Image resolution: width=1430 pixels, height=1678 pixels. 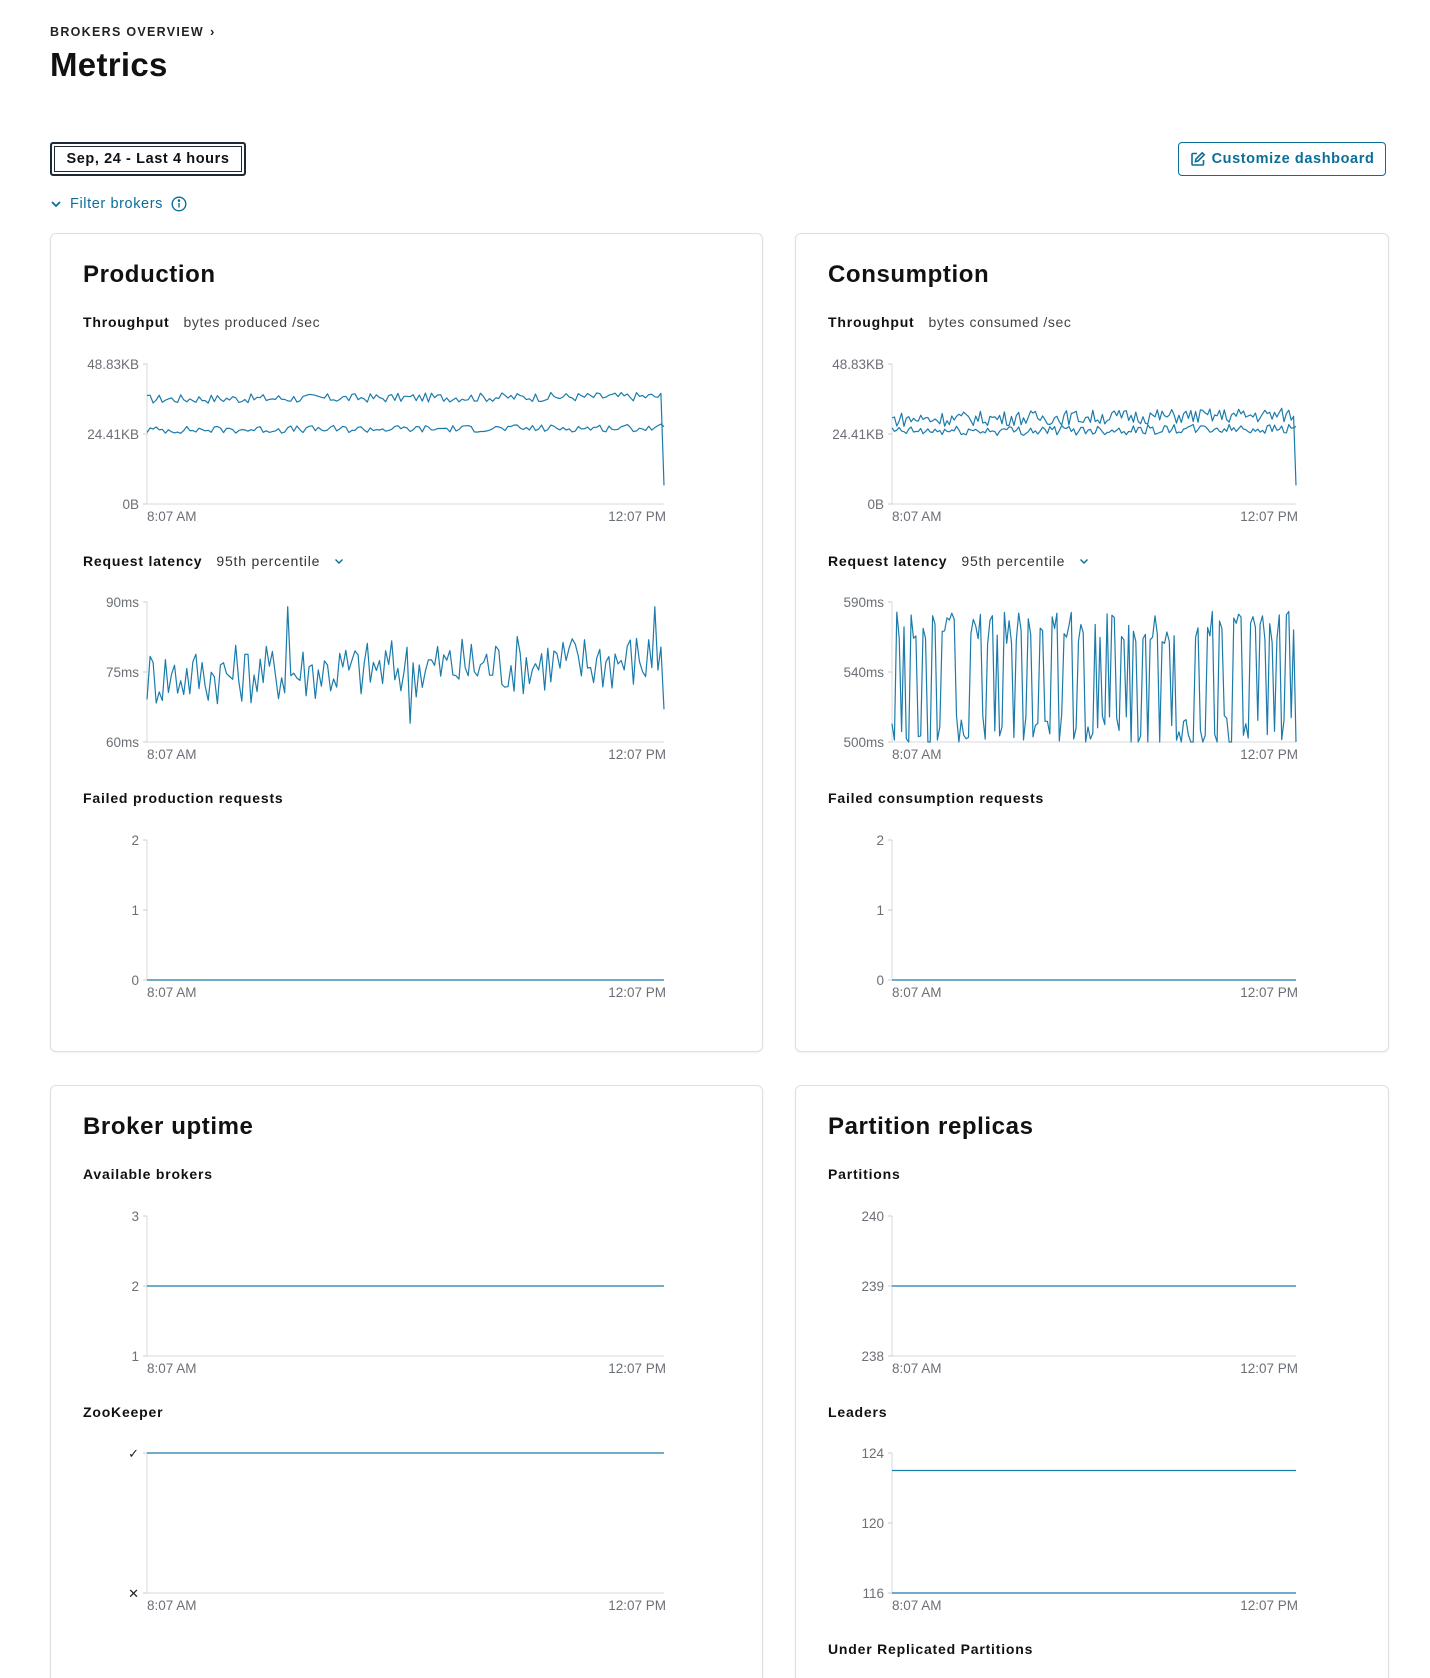 I want to click on filter-brokers-toggle: Filter brokers, so click(x=118, y=204).